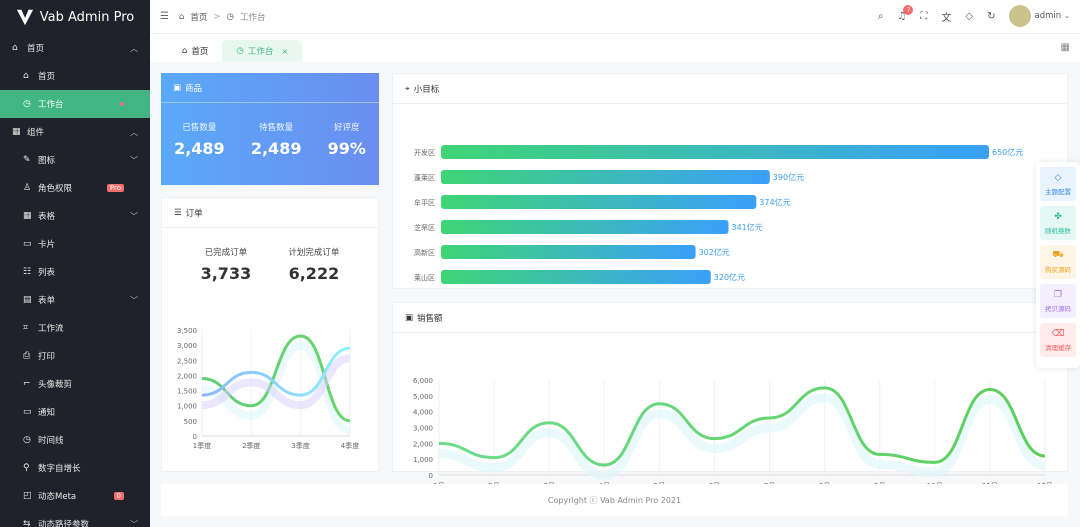 The image size is (1080, 527). I want to click on sidebar-item: ◰ 动态Meta 0, so click(75, 496).